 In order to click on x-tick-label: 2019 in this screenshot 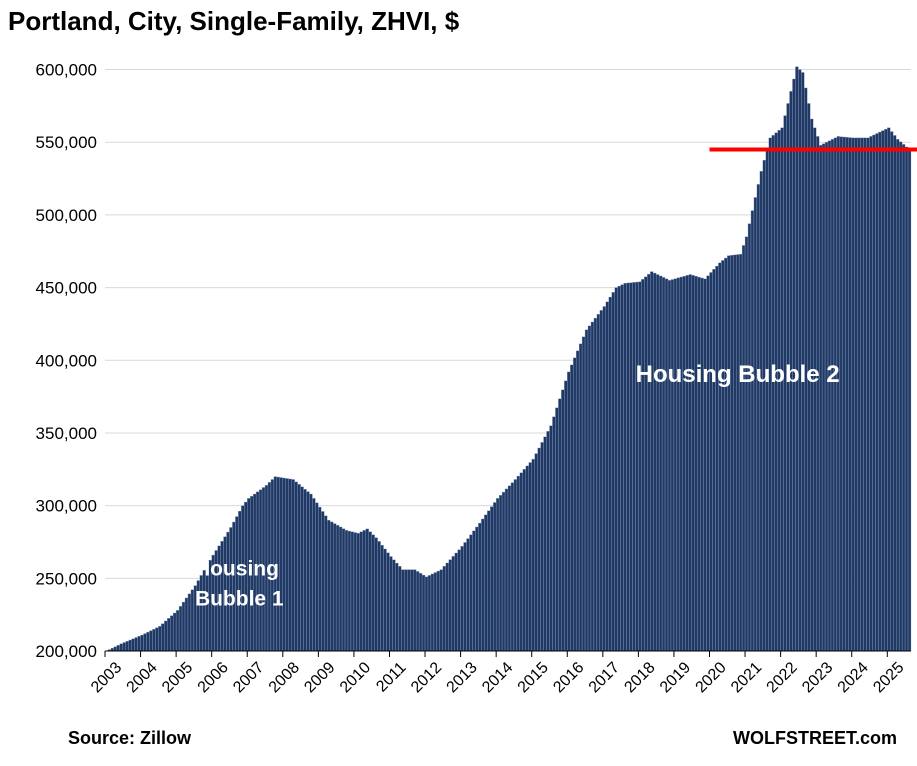, I will do `click(675, 677)`.